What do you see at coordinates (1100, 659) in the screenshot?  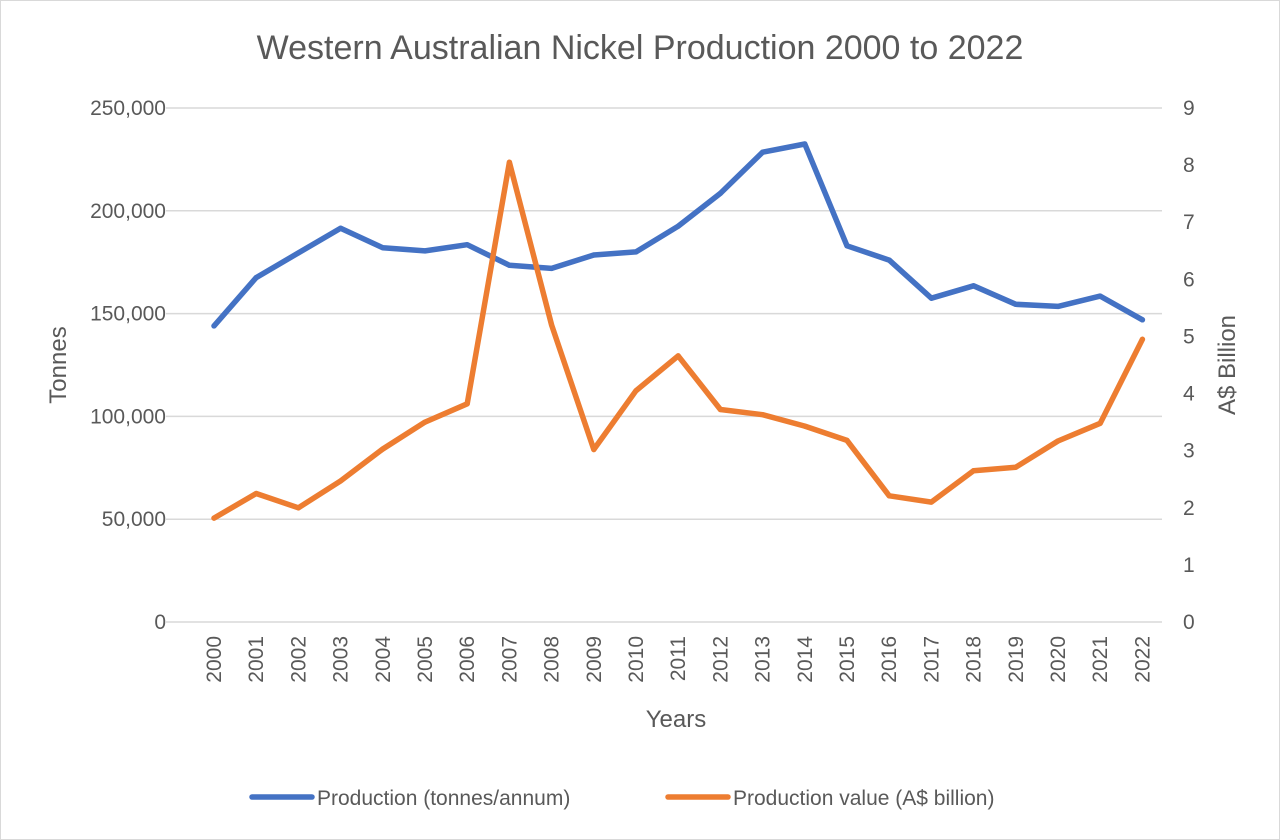 I see `x-tick-label: 2021` at bounding box center [1100, 659].